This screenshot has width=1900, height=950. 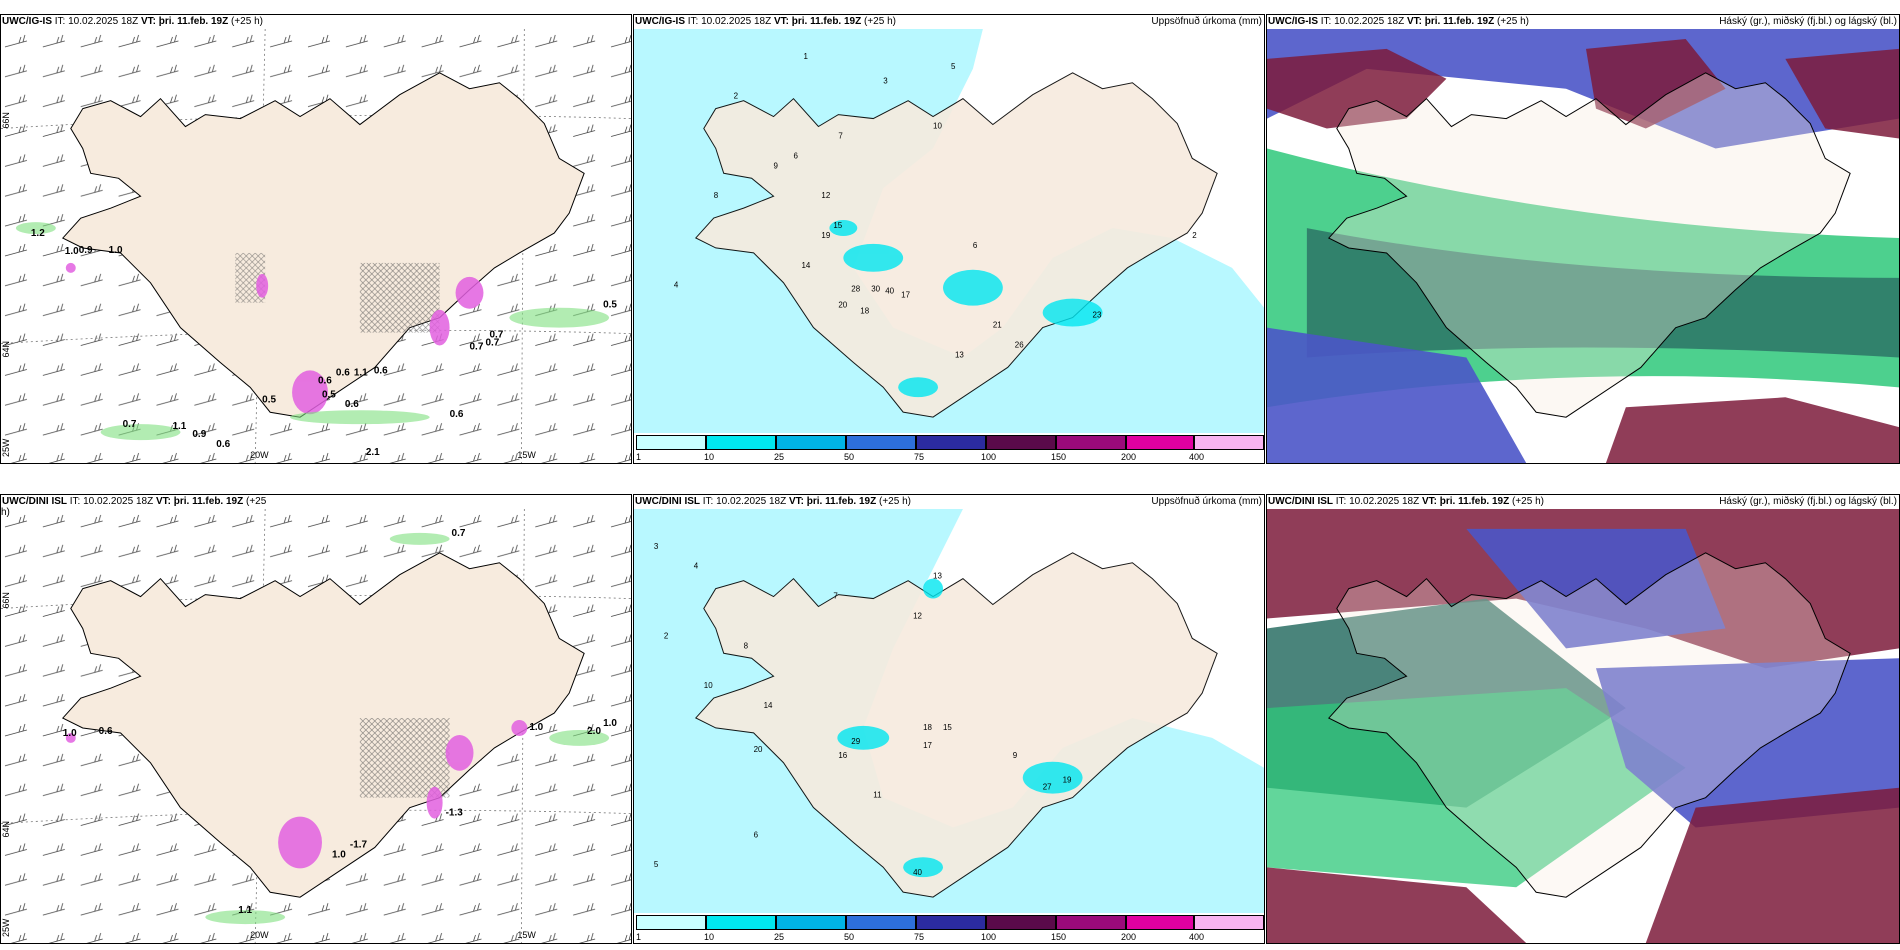 What do you see at coordinates (5, 513) in the screenshot?
I see `lead-time-wrap: h)` at bounding box center [5, 513].